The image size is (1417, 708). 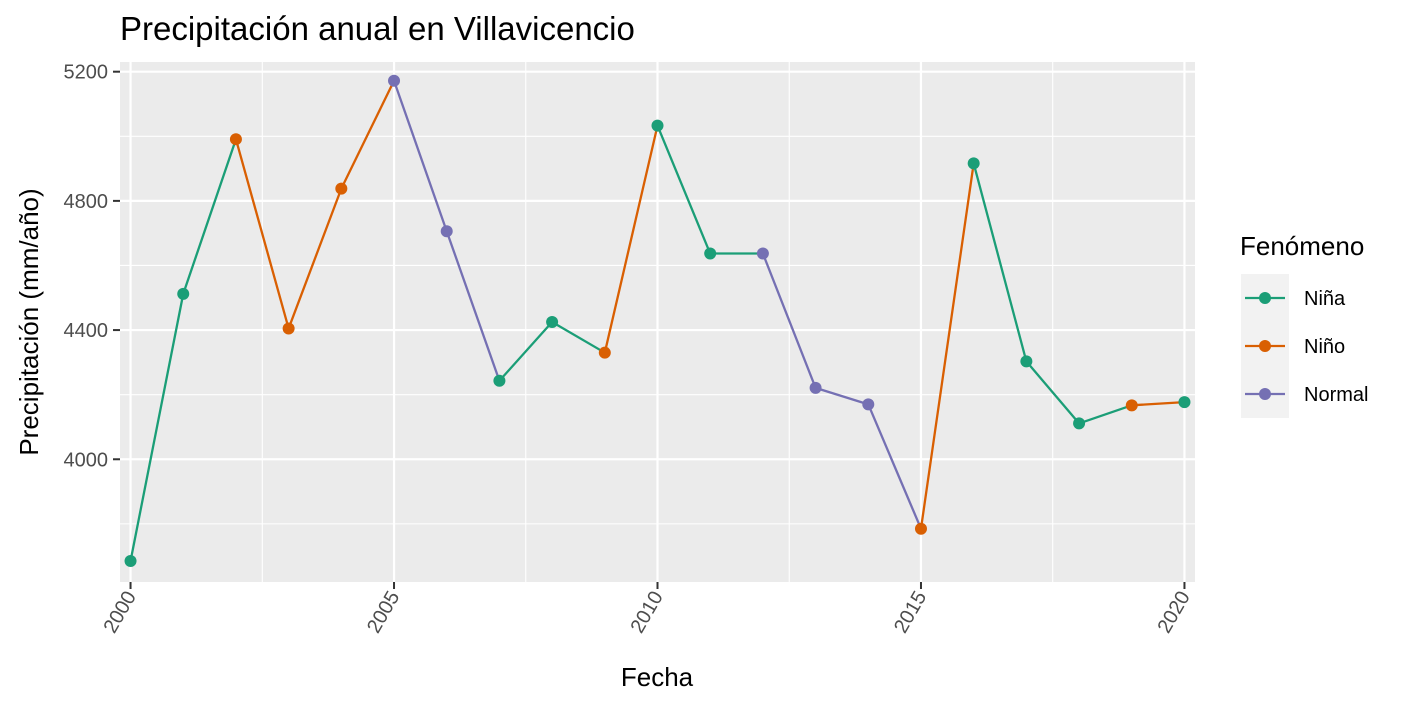 What do you see at coordinates (86, 73) in the screenshot?
I see `y-tick-label: 5200` at bounding box center [86, 73].